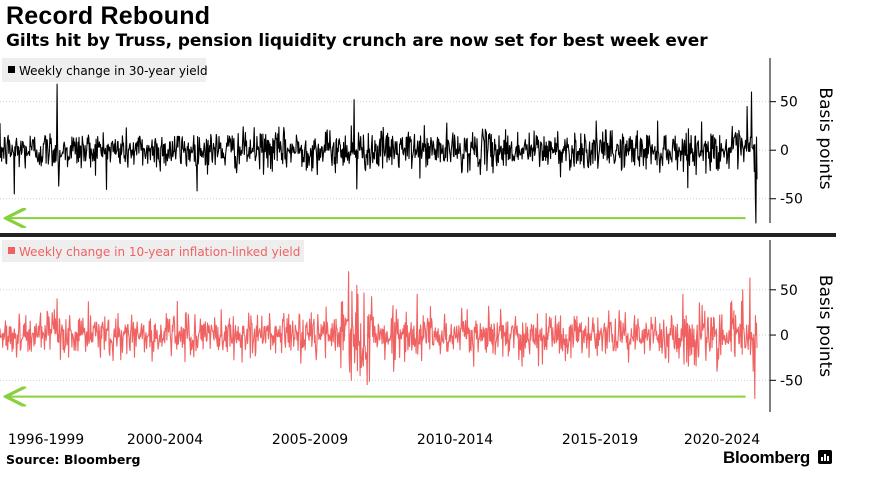 Image resolution: width=880 pixels, height=480 pixels. Describe the element at coordinates (766, 457) in the screenshot. I see `bloomberg-logo-text: Bloomberg` at that location.